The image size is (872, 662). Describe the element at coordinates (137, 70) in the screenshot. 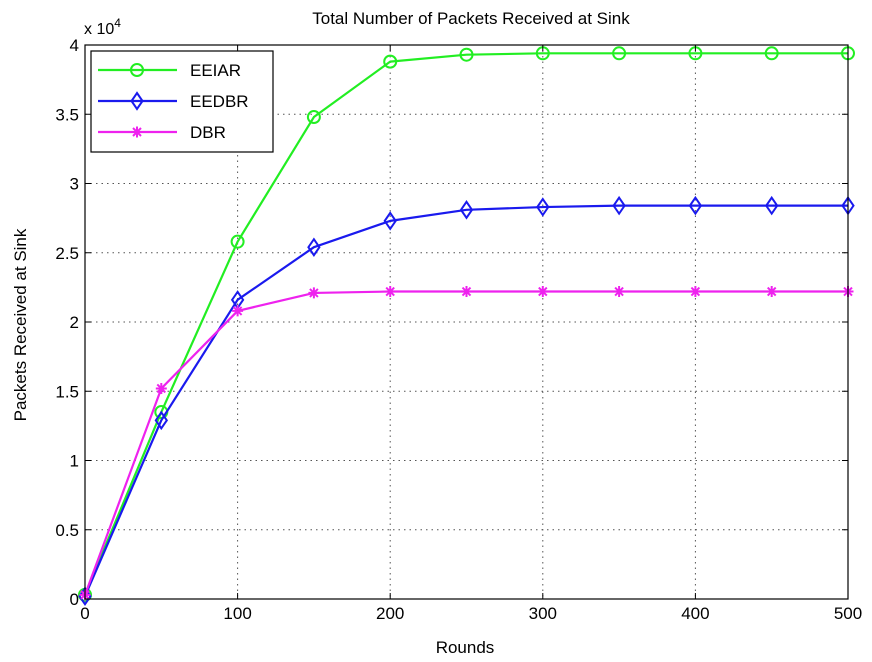

I see `legend-marker-eeiar` at that location.